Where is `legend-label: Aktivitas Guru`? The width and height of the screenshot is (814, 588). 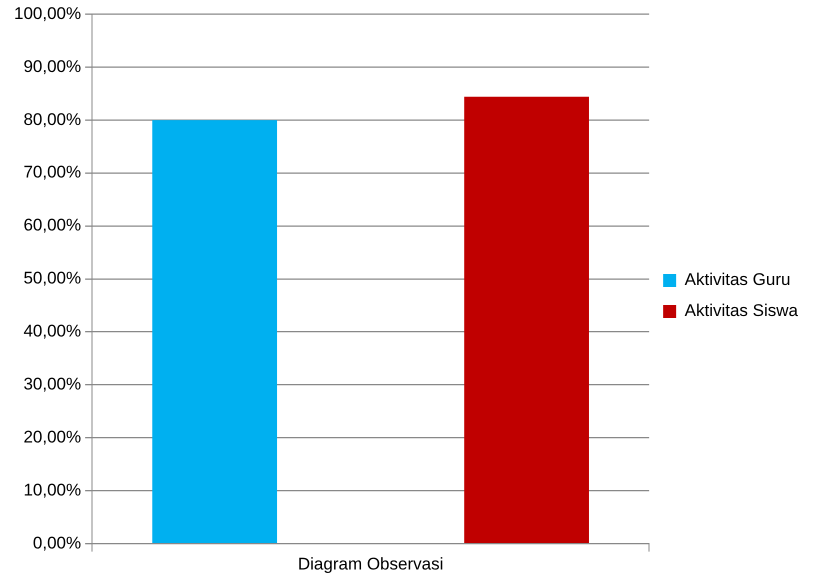
legend-label: Aktivitas Guru is located at coordinates (737, 280).